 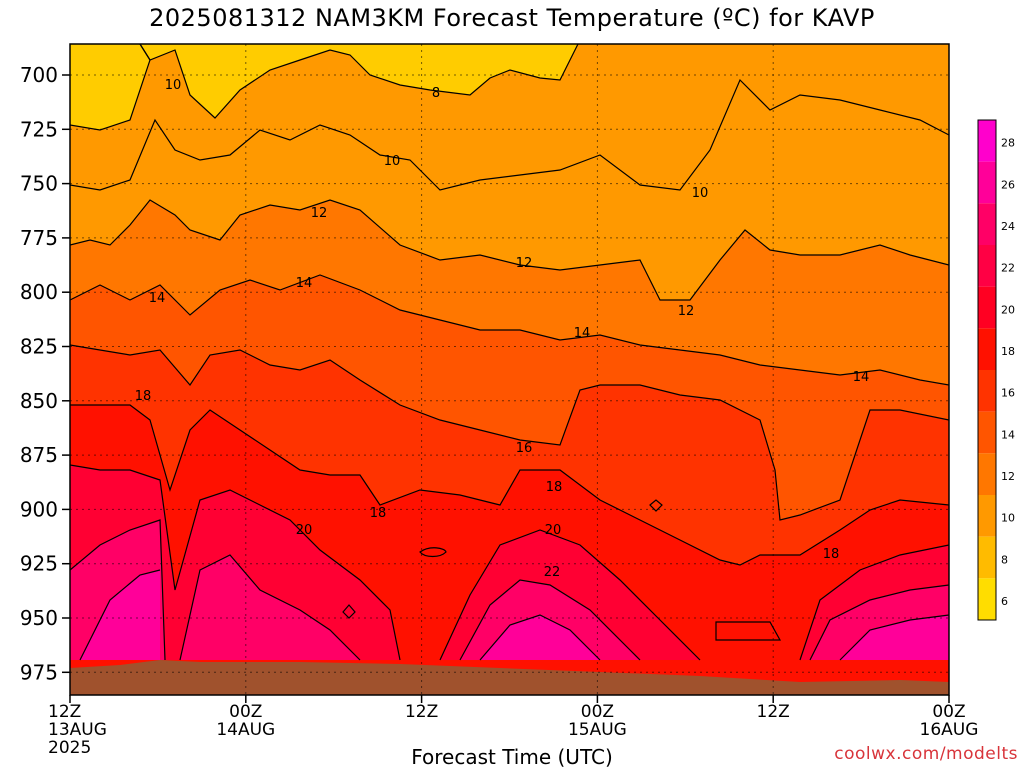 I want to click on colorbar-label: 22, so click(x=1008, y=268).